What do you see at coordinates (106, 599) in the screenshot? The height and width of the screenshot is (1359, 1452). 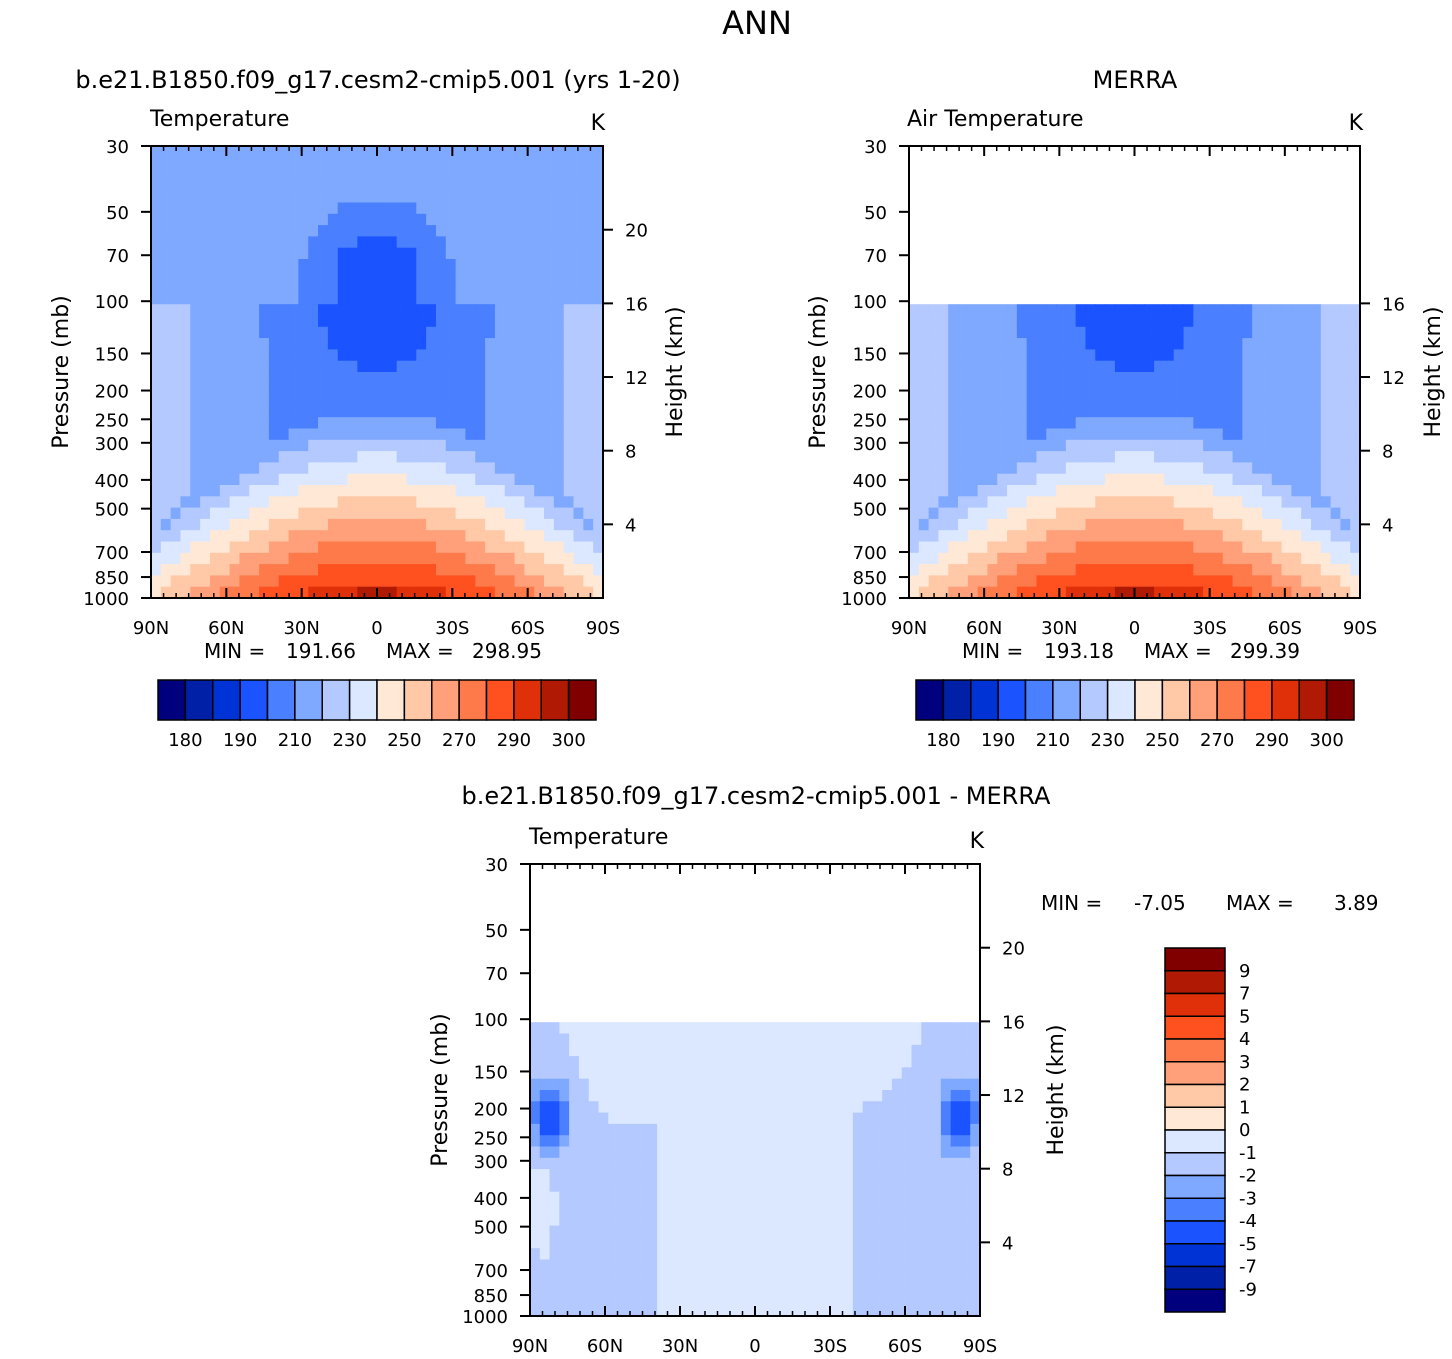 I see `y-tick-label: 1000` at bounding box center [106, 599].